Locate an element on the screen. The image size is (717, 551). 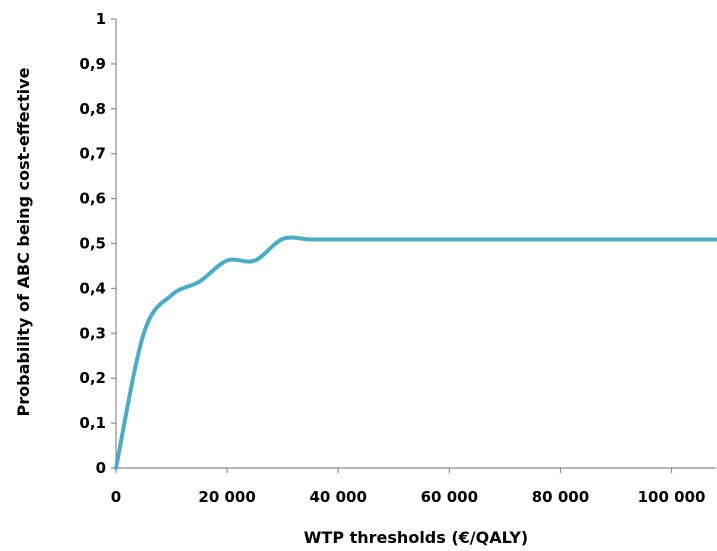
y-tick-label: 0,6 is located at coordinates (92, 199).